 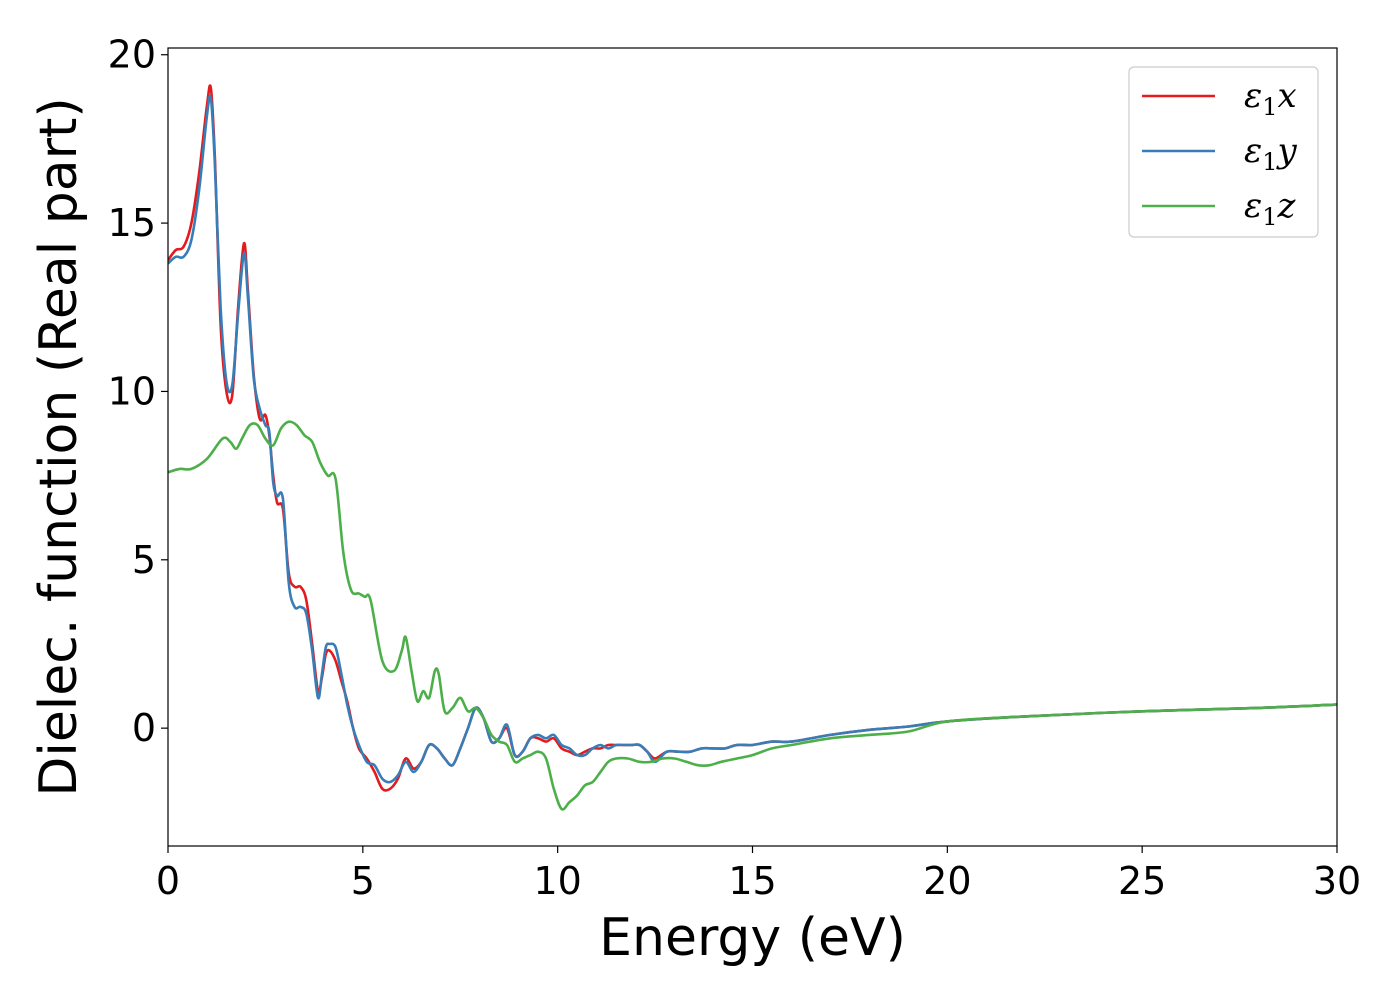 I want to click on legend-box, so click(x=1223, y=152).